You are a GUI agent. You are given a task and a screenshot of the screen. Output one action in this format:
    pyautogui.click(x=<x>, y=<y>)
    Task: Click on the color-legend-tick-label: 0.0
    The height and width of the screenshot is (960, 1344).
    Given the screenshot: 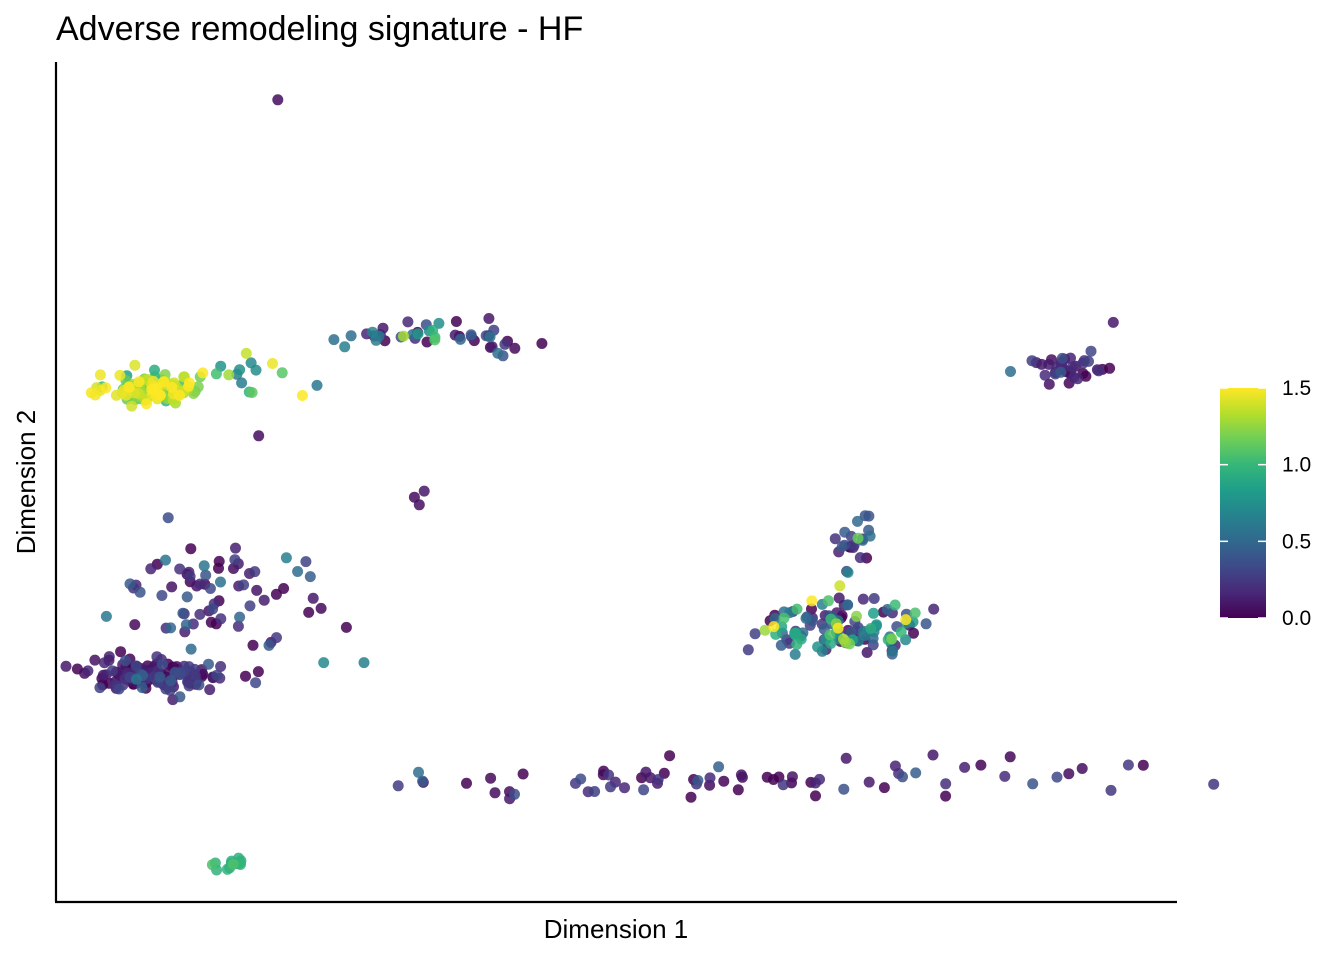 What is the action you would take?
    pyautogui.click(x=1296, y=618)
    